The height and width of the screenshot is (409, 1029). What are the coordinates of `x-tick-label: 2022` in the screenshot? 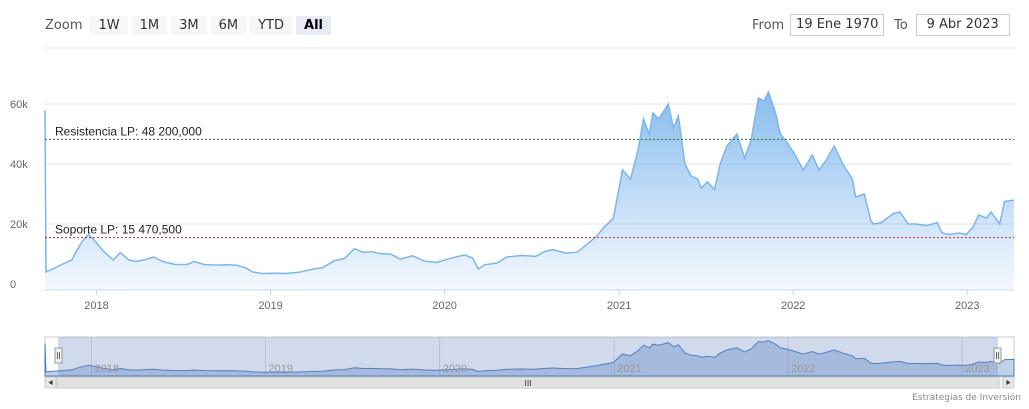 It's located at (793, 306).